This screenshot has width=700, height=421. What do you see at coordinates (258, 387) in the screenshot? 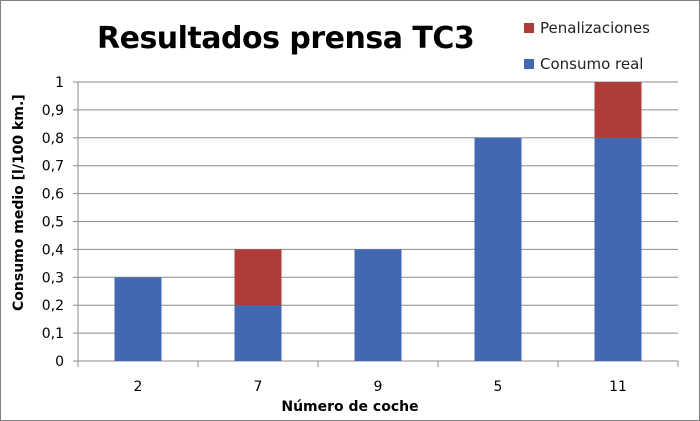
I see `x-tick-label: 7` at bounding box center [258, 387].